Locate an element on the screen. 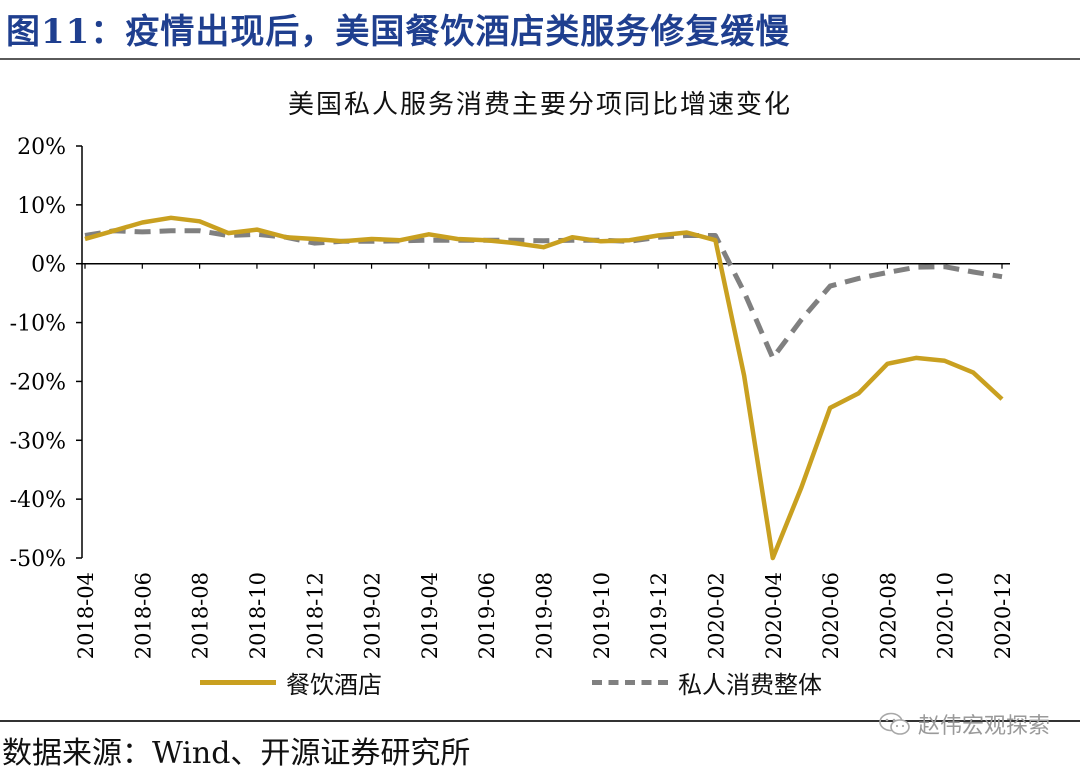  watermark-text: 赵伟宏观探索 is located at coordinates (983, 726).